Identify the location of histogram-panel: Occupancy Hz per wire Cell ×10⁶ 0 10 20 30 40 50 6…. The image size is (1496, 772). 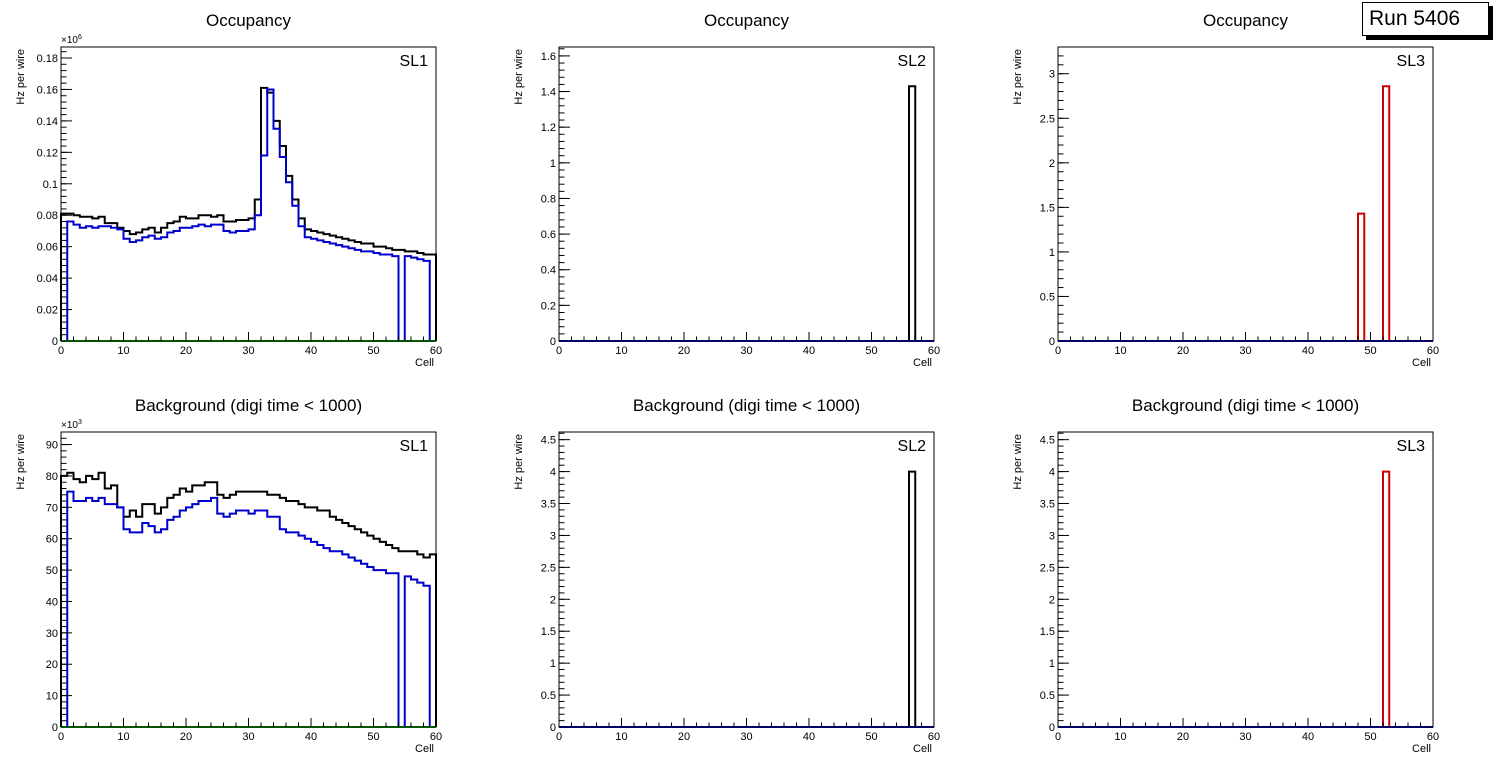
(228, 190).